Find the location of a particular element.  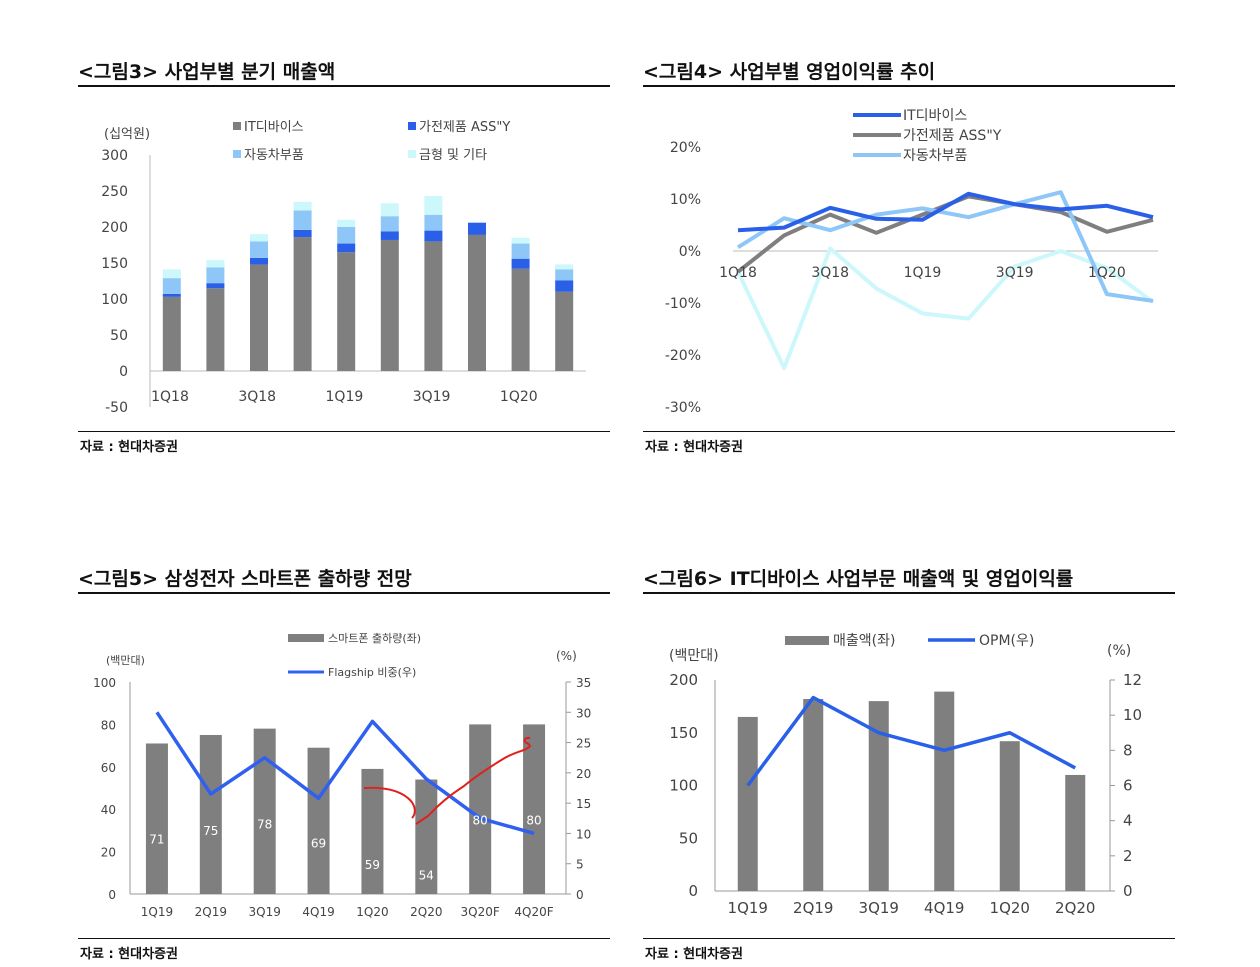

fig5-bar-value-label: 80 is located at coordinates (480, 820).